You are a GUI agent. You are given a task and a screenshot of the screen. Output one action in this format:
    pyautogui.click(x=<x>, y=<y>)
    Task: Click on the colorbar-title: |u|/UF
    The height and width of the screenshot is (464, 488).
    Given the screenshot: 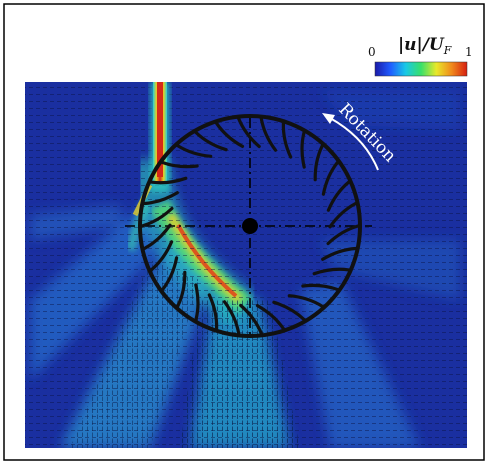 What is the action you would take?
    pyautogui.click(x=425, y=46)
    